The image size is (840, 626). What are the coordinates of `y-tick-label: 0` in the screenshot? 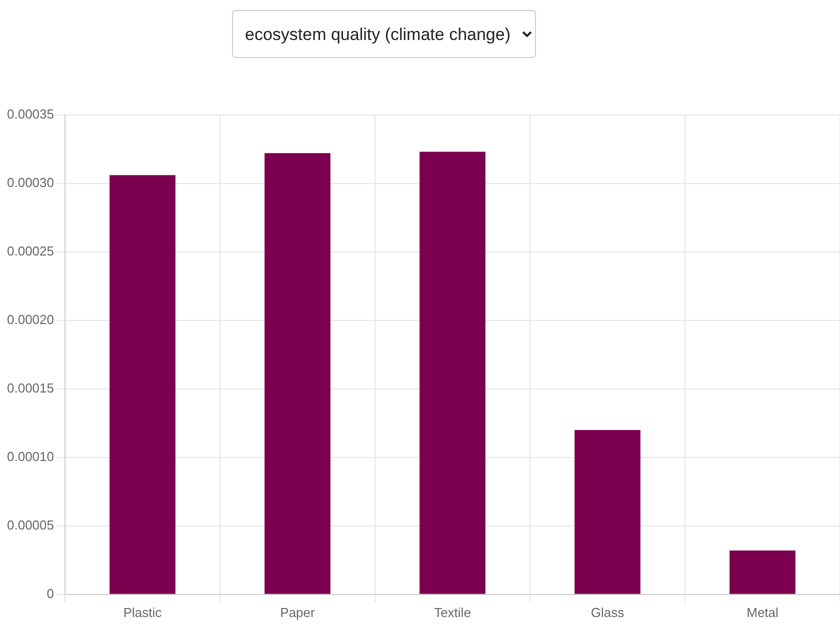 It's located at (50, 593).